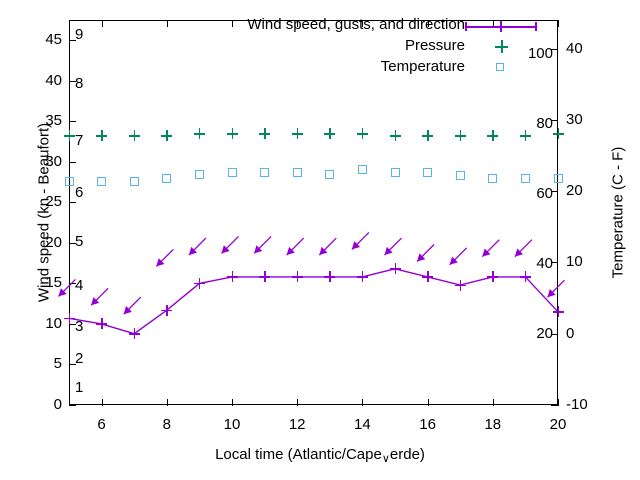 The image size is (640, 480). Describe the element at coordinates (540, 53) in the screenshot. I see `pressure-label: 100` at that location.